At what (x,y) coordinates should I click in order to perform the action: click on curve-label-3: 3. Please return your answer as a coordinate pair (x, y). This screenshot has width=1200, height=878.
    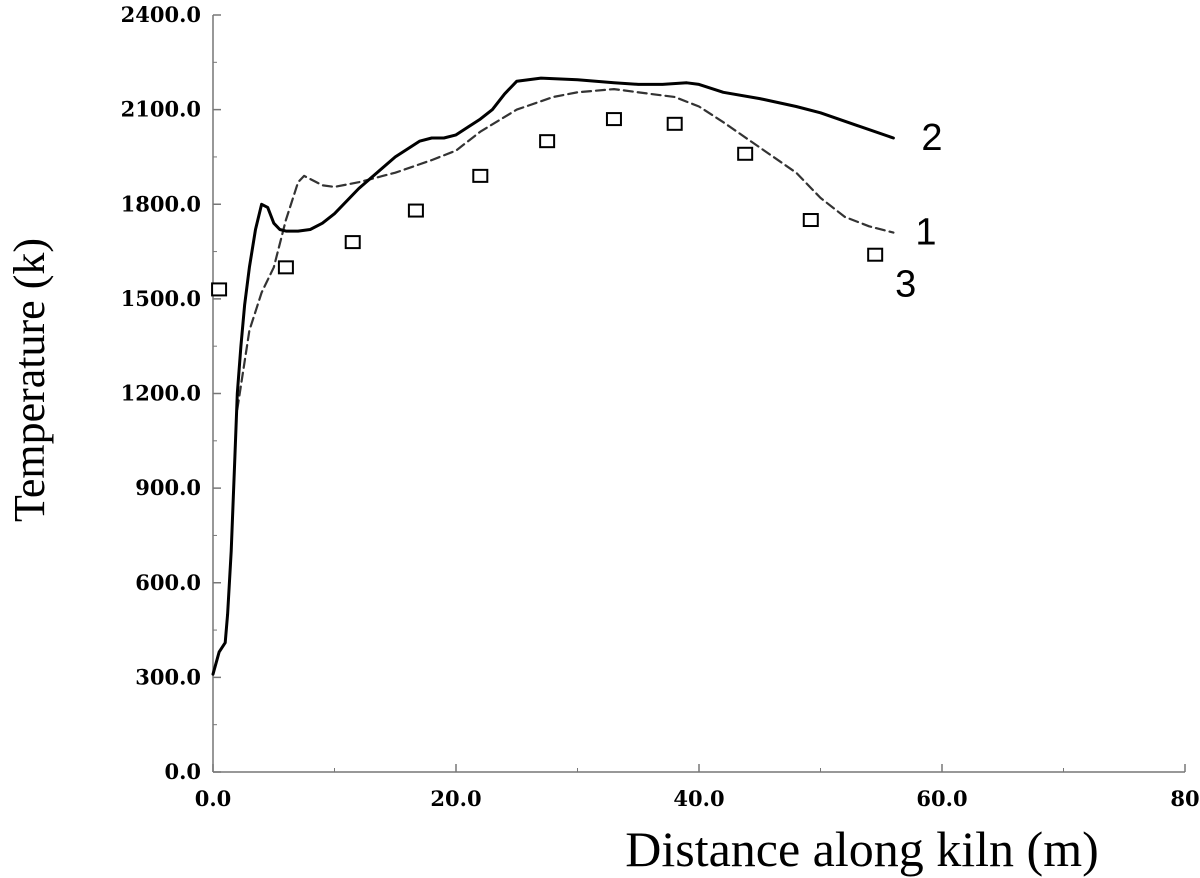
    Looking at the image, I should click on (905, 285).